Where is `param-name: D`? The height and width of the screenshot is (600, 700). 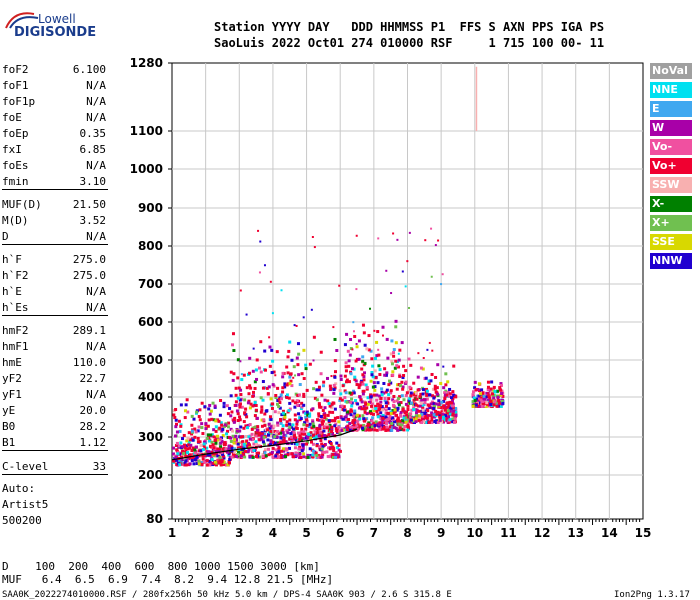 param-name: D is located at coordinates (5, 236).